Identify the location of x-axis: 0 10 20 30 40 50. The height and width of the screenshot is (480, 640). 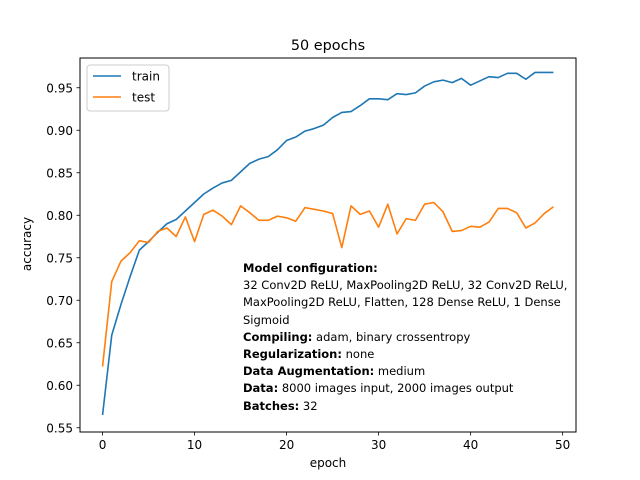
(334, 442).